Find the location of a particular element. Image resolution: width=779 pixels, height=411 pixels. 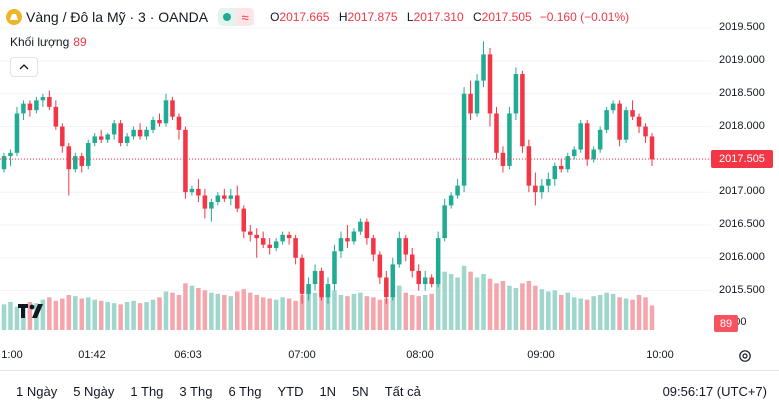

scale-settings-button is located at coordinates (745, 355).